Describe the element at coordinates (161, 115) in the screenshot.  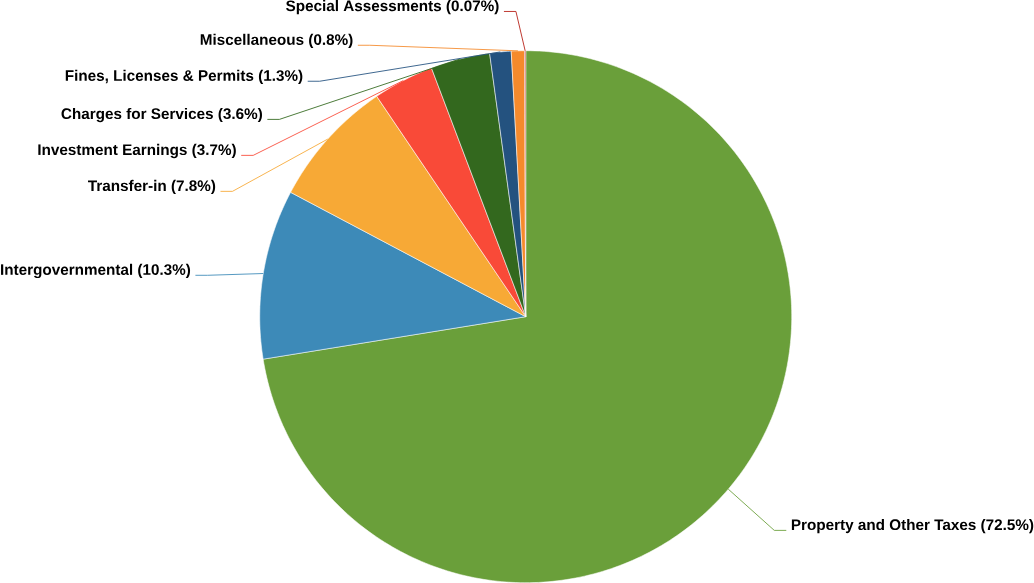
I see `slice-label: Charges for Services (3.6%)` at that location.